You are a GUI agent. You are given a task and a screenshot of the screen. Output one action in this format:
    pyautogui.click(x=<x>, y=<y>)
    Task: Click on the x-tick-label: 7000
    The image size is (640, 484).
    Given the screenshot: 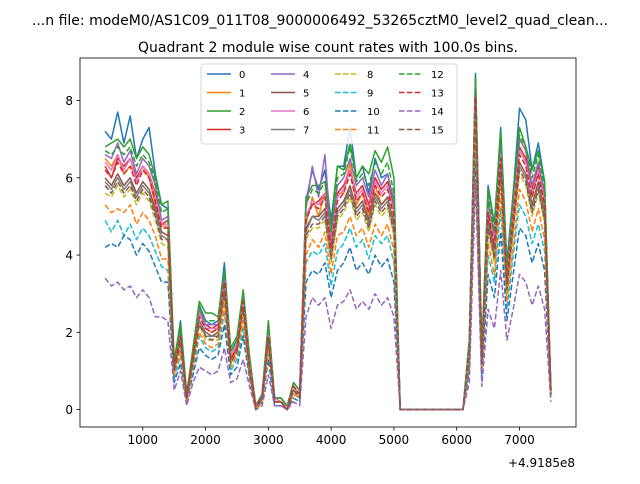 What is the action you would take?
    pyautogui.click(x=519, y=440)
    